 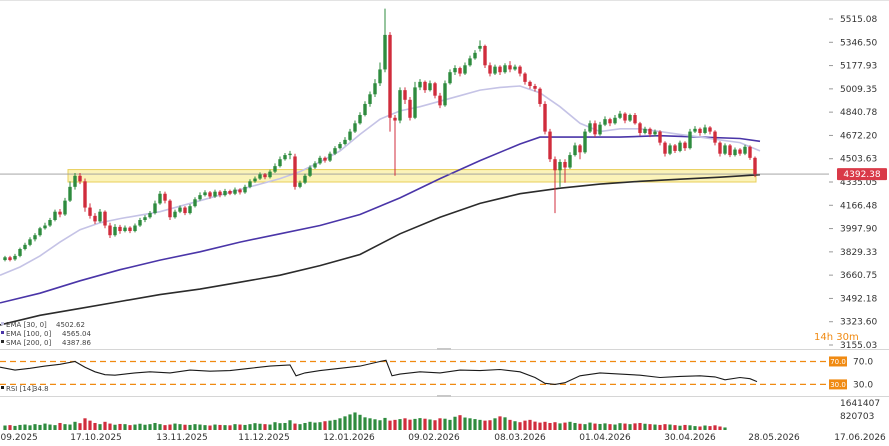 I want to click on time-axis-label: 08.03.2026, so click(x=520, y=438).